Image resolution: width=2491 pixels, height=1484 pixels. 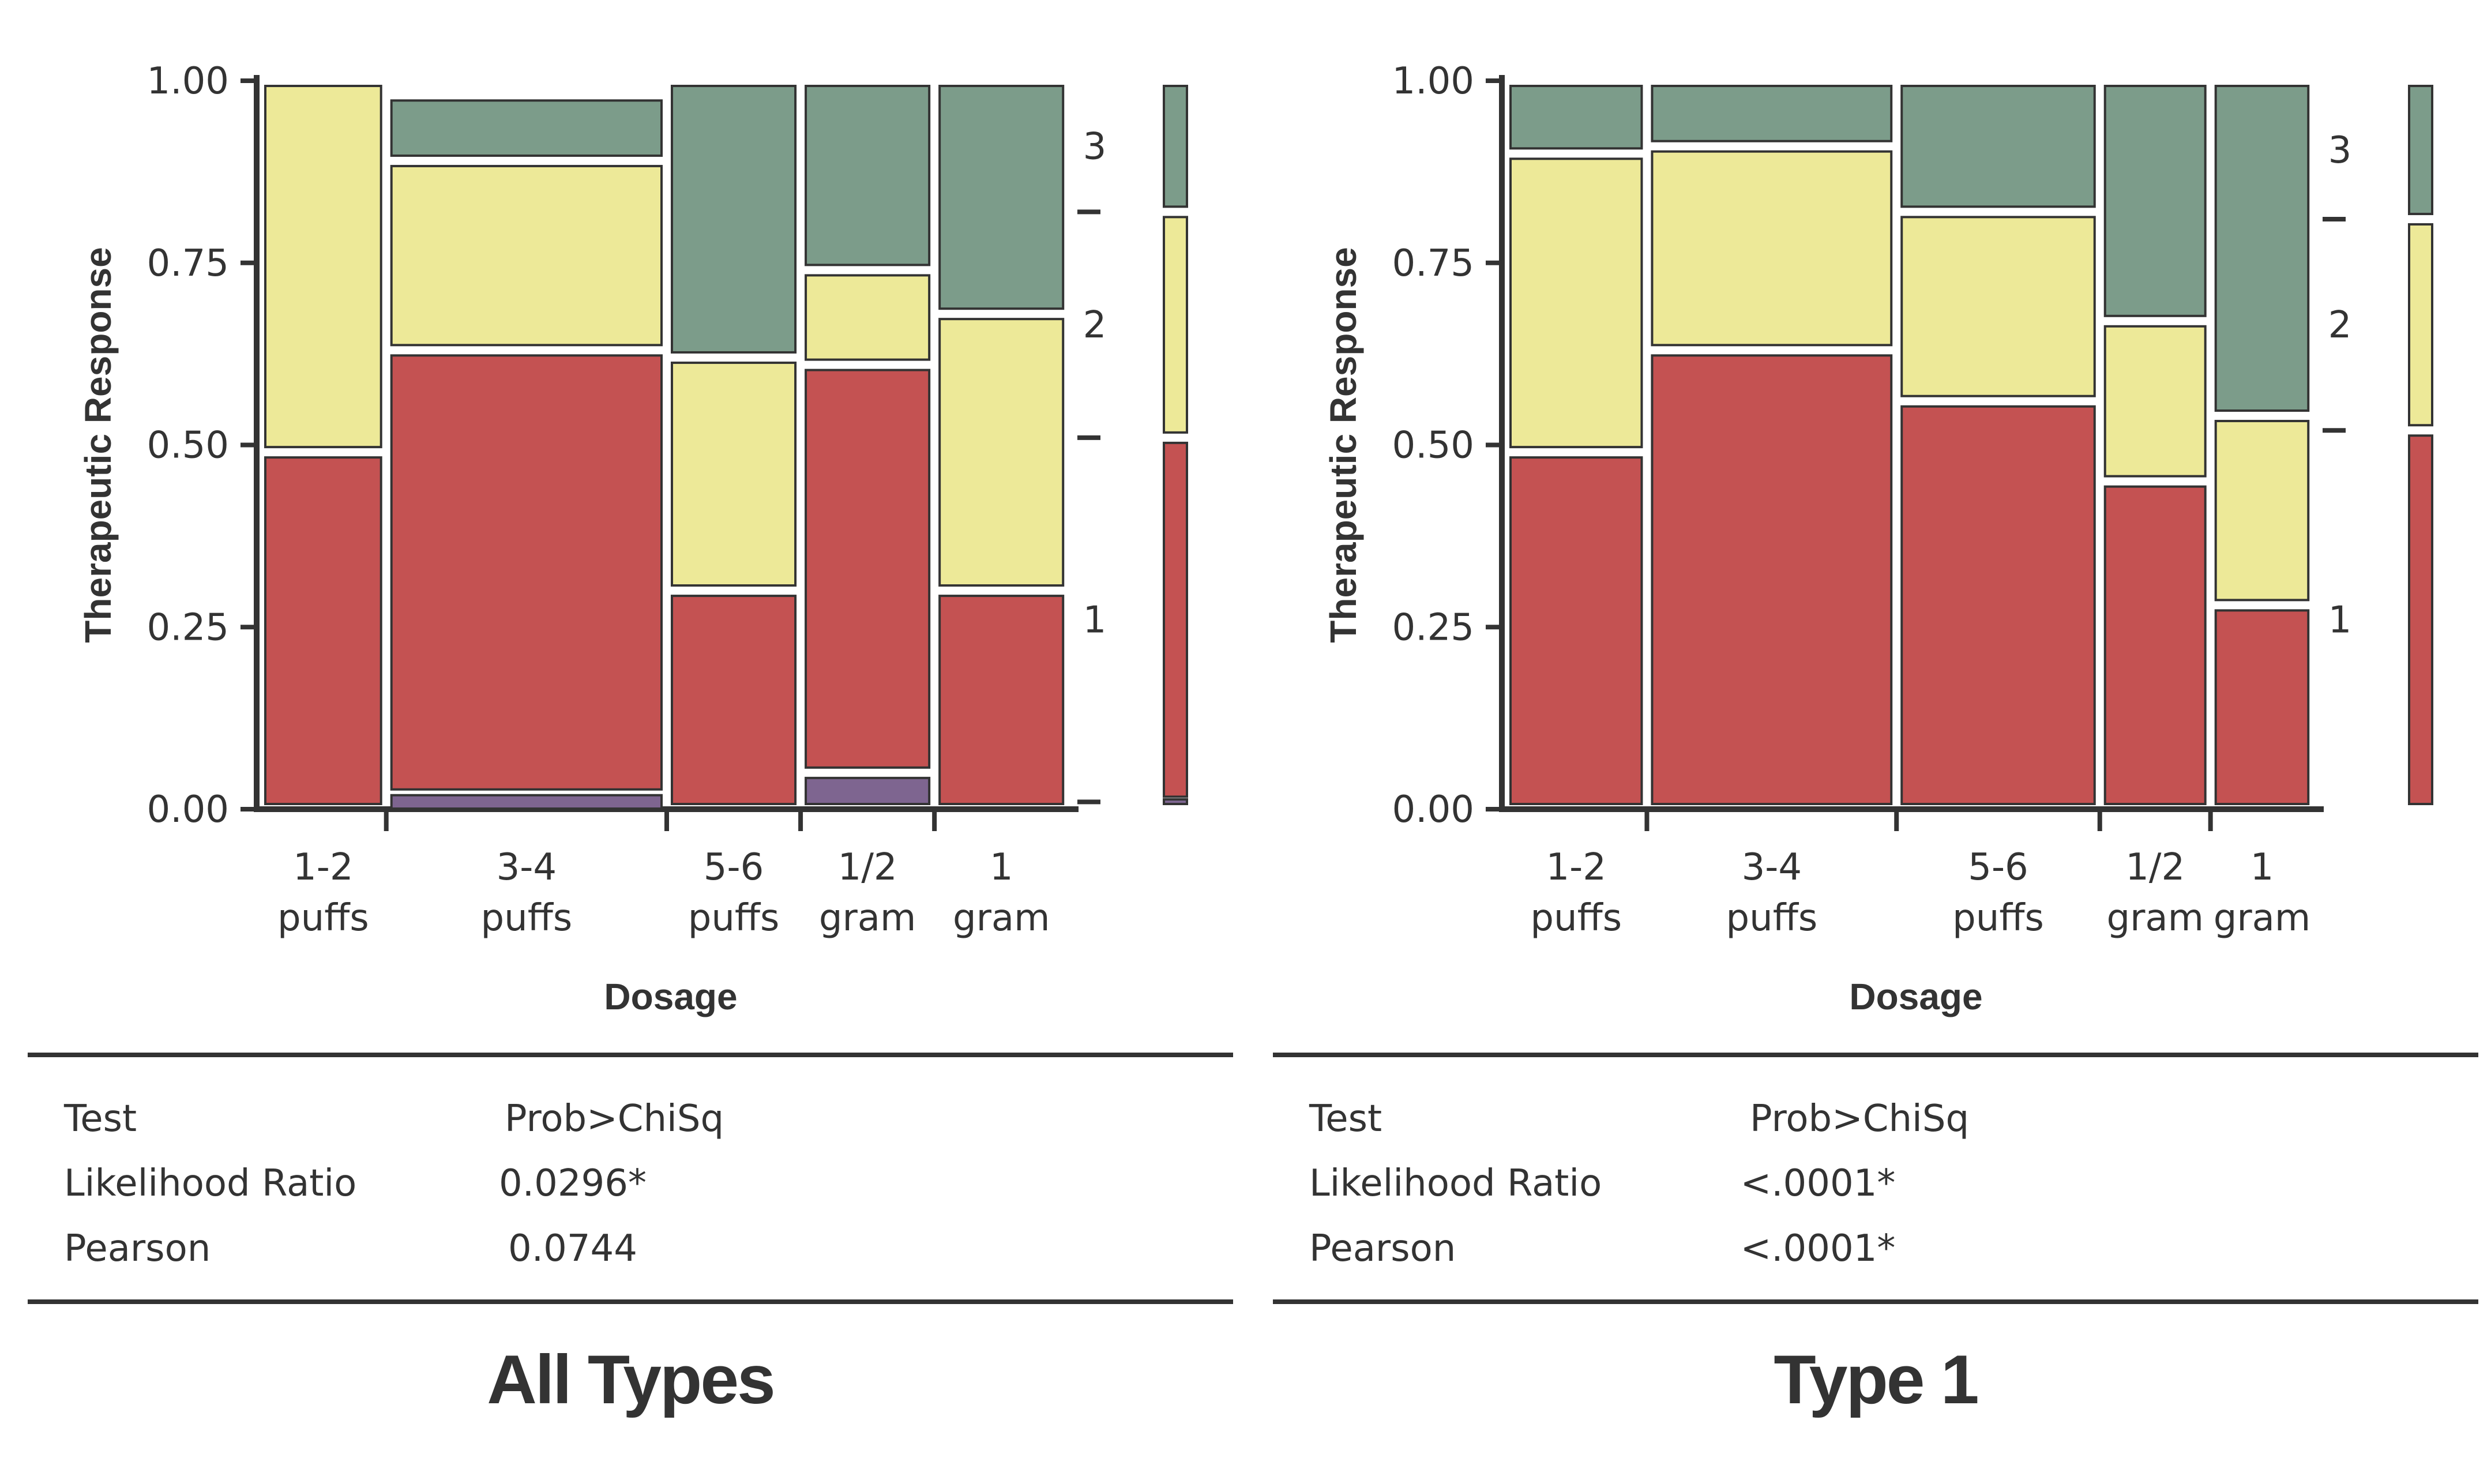 What do you see at coordinates (1175, 801) in the screenshot?
I see `marginal-cell-other` at bounding box center [1175, 801].